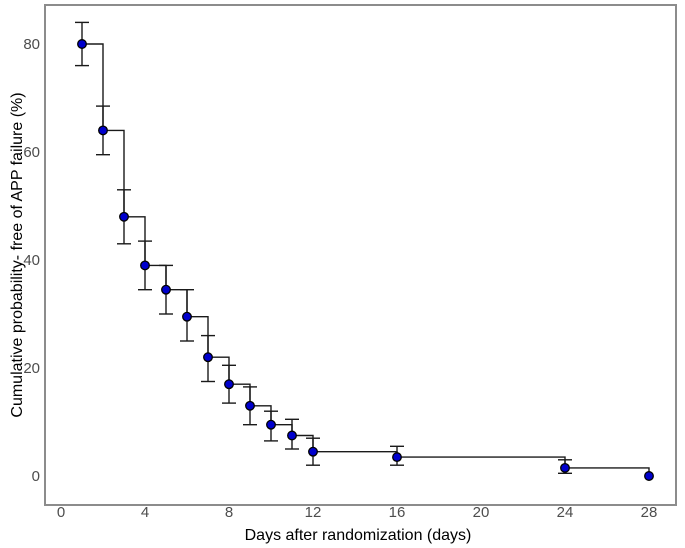  Describe the element at coordinates (229, 512) in the screenshot. I see `x-tick-label: 8` at that location.